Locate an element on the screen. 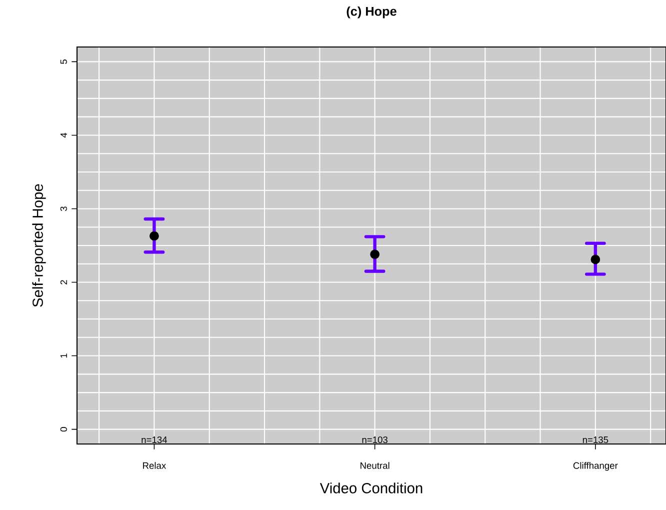 The width and height of the screenshot is (666, 510). y-tick-label: 5 is located at coordinates (63, 62).